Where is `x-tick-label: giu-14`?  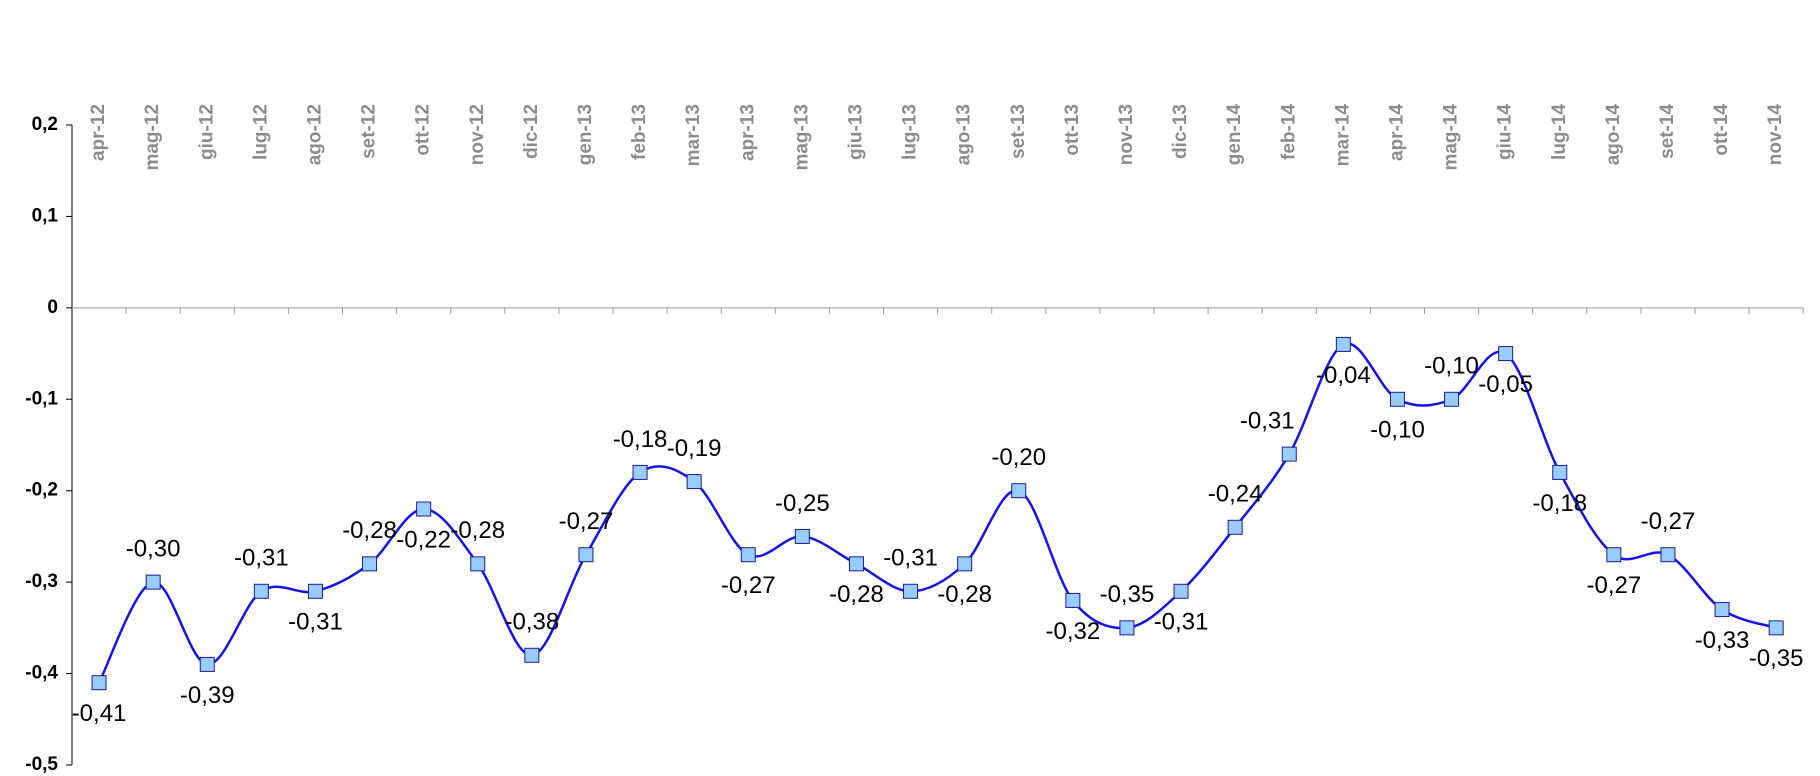 x-tick-label: giu-14 is located at coordinates (1505, 132).